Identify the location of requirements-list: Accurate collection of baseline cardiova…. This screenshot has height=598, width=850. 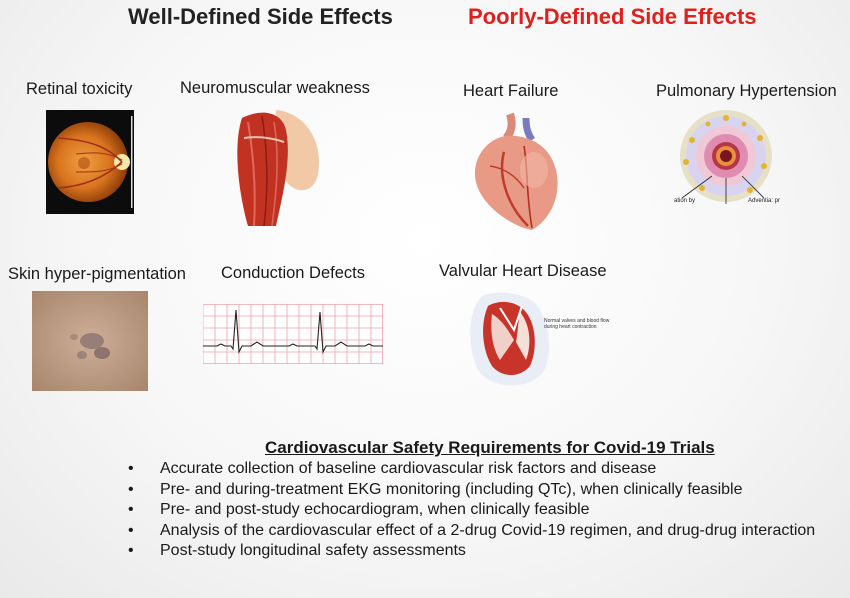
(473, 510).